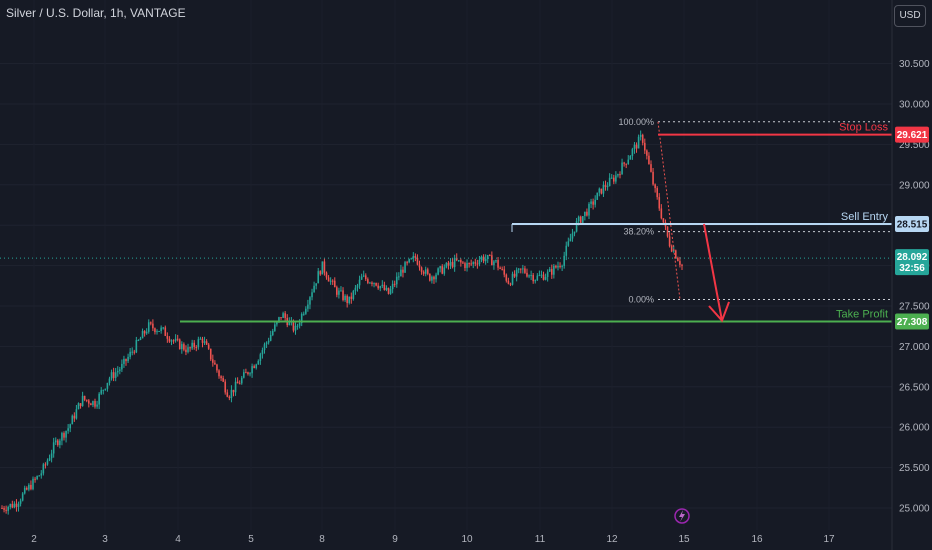 Image resolution: width=932 pixels, height=550 pixels. I want to click on y-tick-label: 26.000, so click(914, 428).